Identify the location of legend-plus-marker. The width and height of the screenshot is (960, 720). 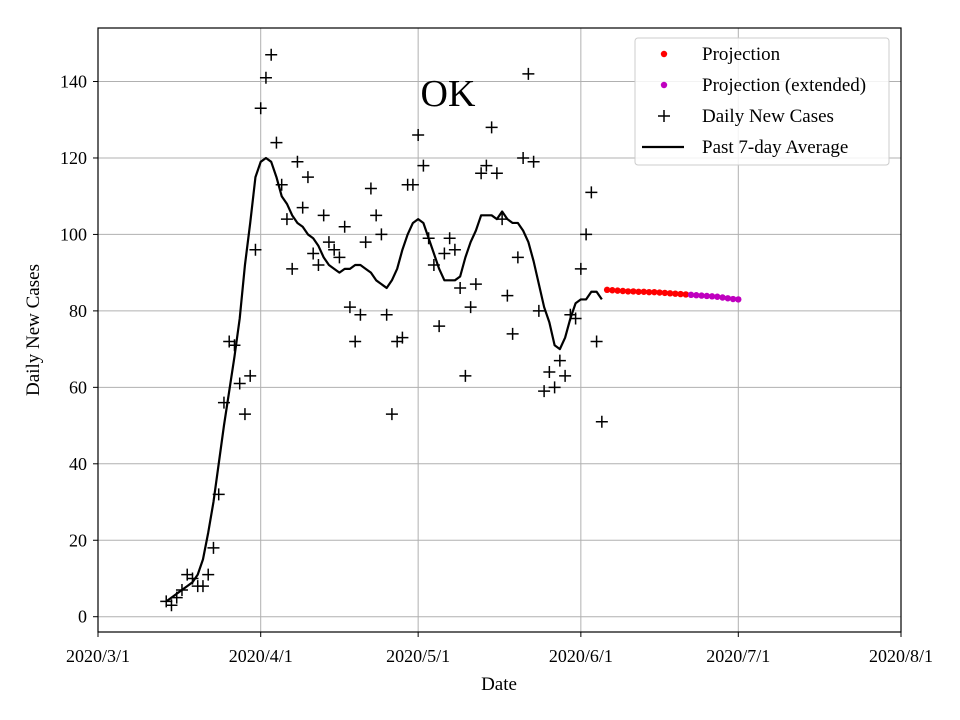
(664, 116).